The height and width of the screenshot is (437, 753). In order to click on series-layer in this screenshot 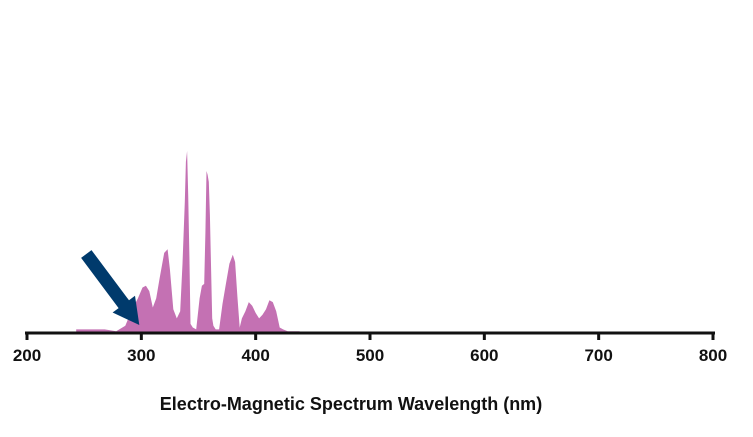, I will do `click(191, 242)`.